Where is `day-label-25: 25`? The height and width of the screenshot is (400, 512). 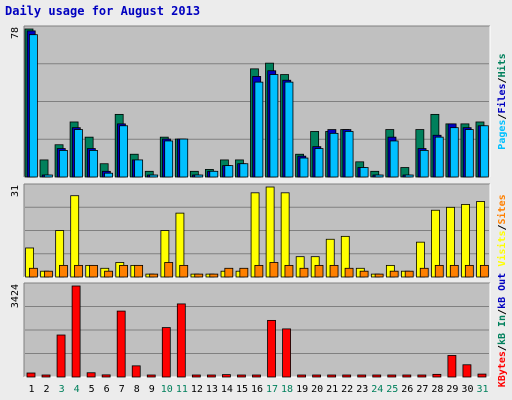 day-label-25: 25 is located at coordinates (392, 389).